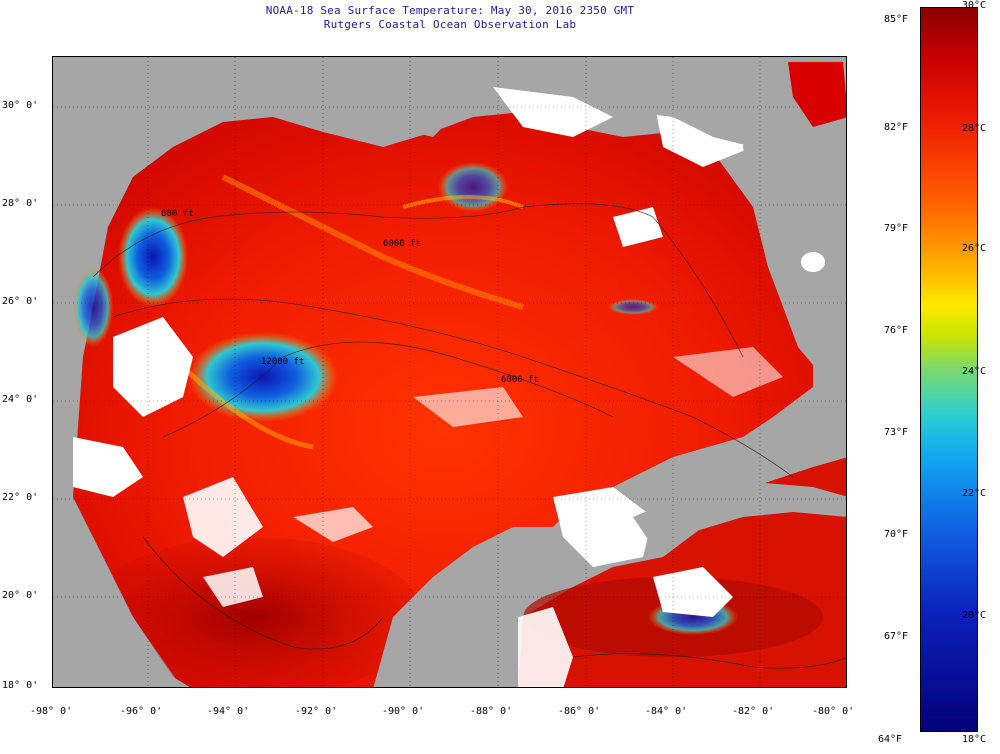 Image resolution: width=1000 pixels, height=754 pixels. I want to click on map-subtitle: Rutgers Coastal Ocean Observation Lab, so click(450, 24).